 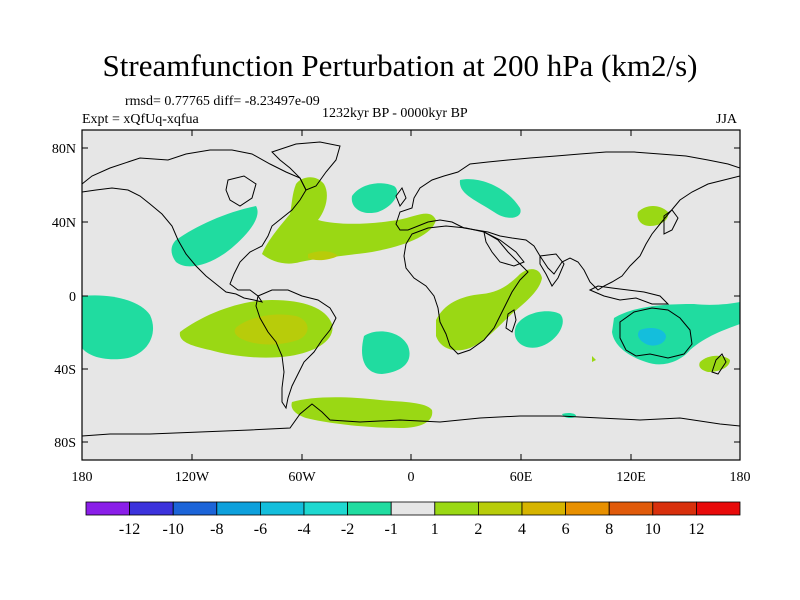 I want to click on lon-label: 120W, so click(x=192, y=477).